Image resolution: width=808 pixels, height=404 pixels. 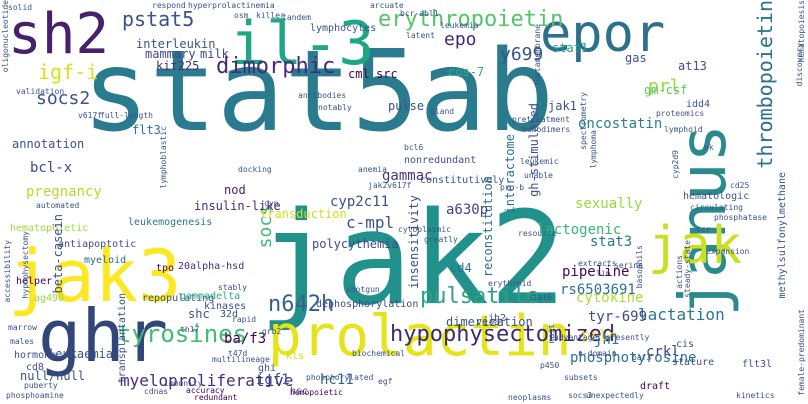 What do you see at coordinates (178, 66) in the screenshot?
I see `word-kit225: kit225` at bounding box center [178, 66].